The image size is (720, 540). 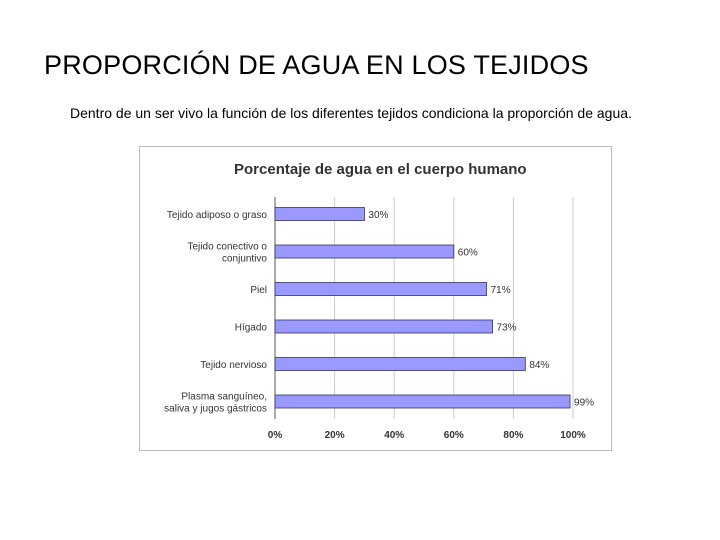 What do you see at coordinates (380, 169) in the screenshot?
I see `chart-title: Porcentaje de agua en el cuerpo humano` at bounding box center [380, 169].